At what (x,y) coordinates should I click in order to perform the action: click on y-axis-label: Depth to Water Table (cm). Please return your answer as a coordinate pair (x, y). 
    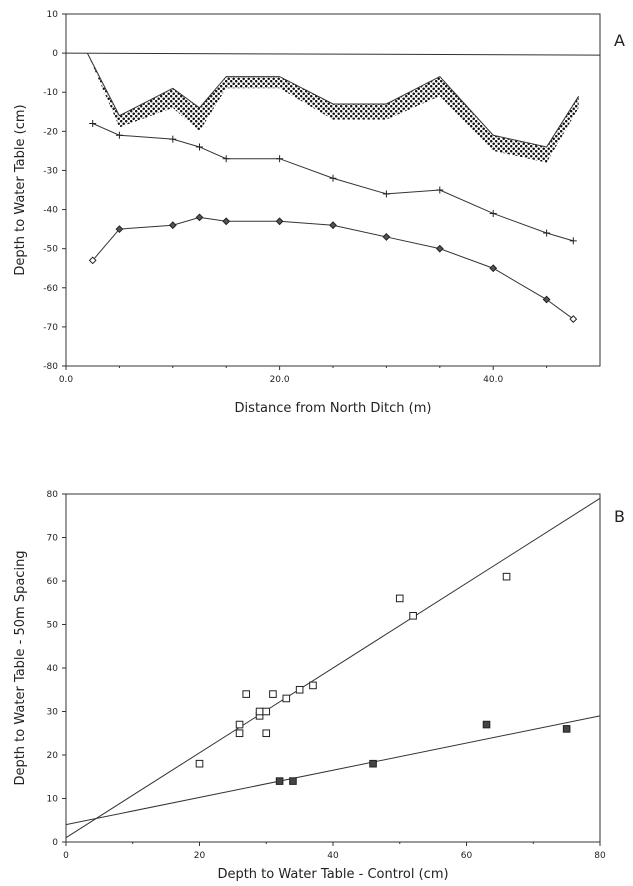
    Looking at the image, I should click on (20, 189).